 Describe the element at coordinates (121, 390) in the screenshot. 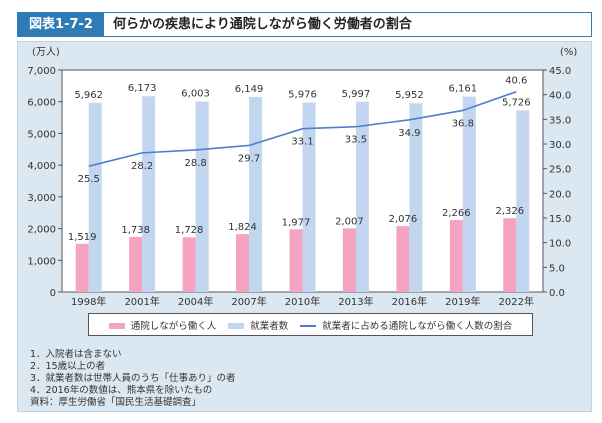

I see `note: 4．2016年の数値は、熊本県を除いたもの` at that location.